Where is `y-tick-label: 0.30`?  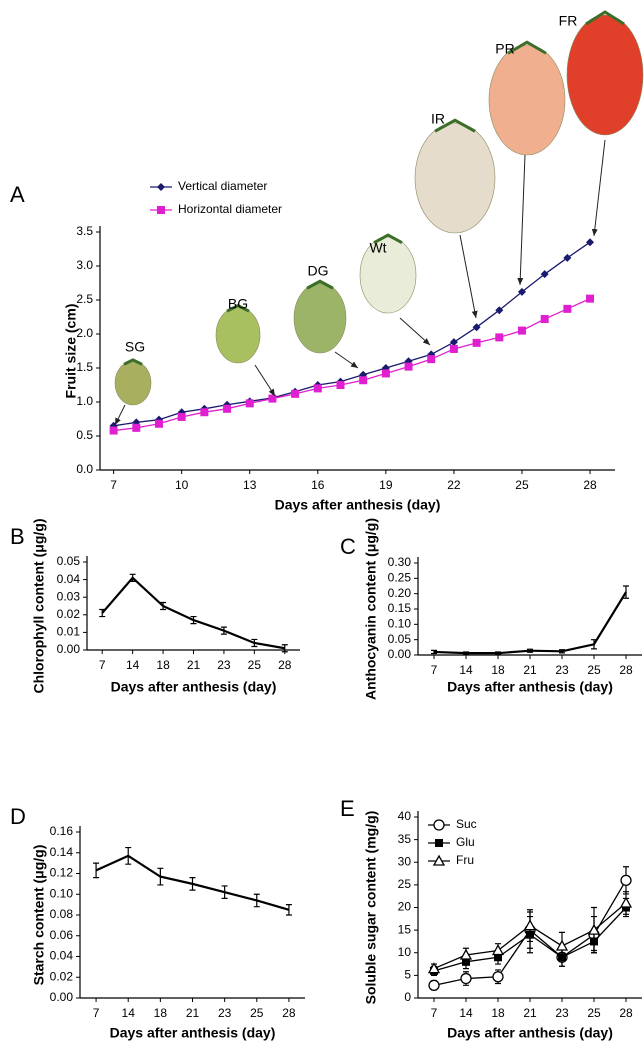
y-tick-label: 0.30 is located at coordinates (400, 562).